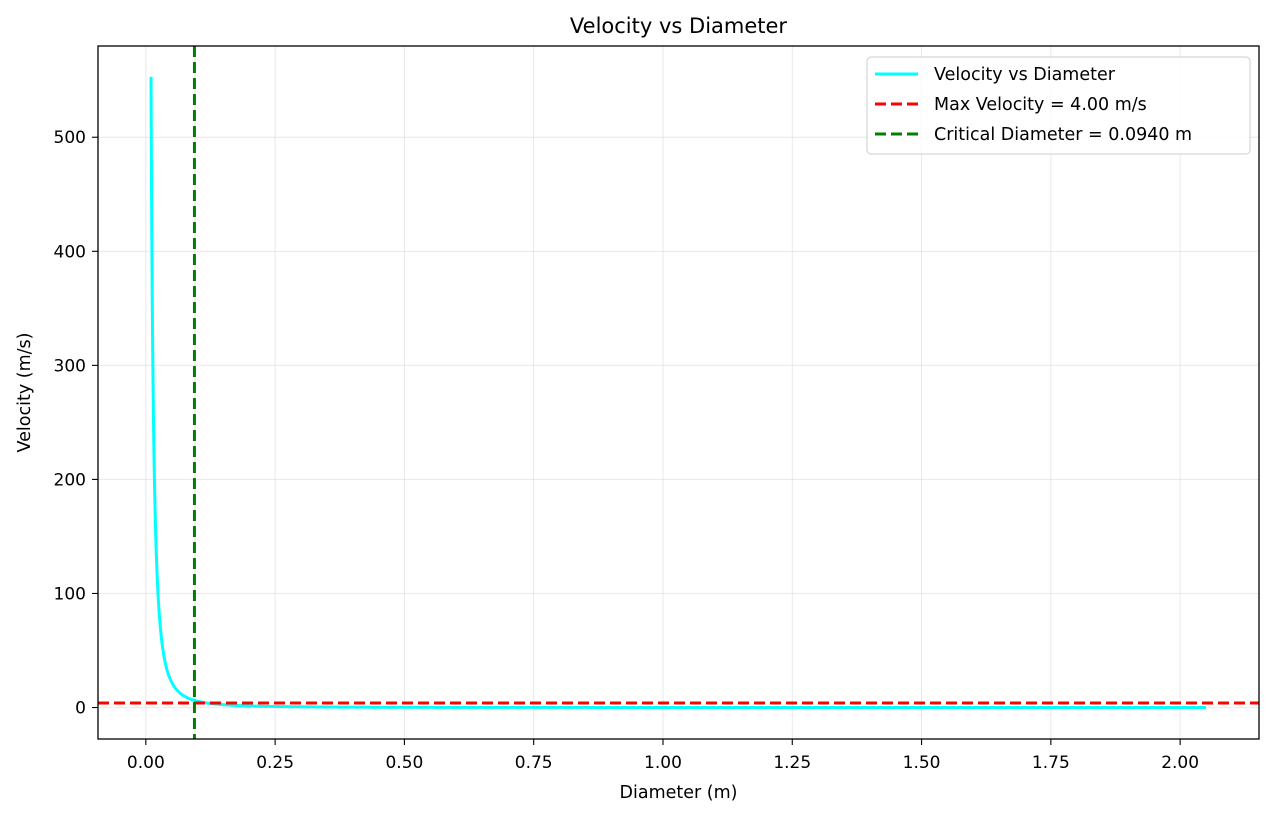  Describe the element at coordinates (534, 763) in the screenshot. I see `x-tick-label: 0.75` at that location.